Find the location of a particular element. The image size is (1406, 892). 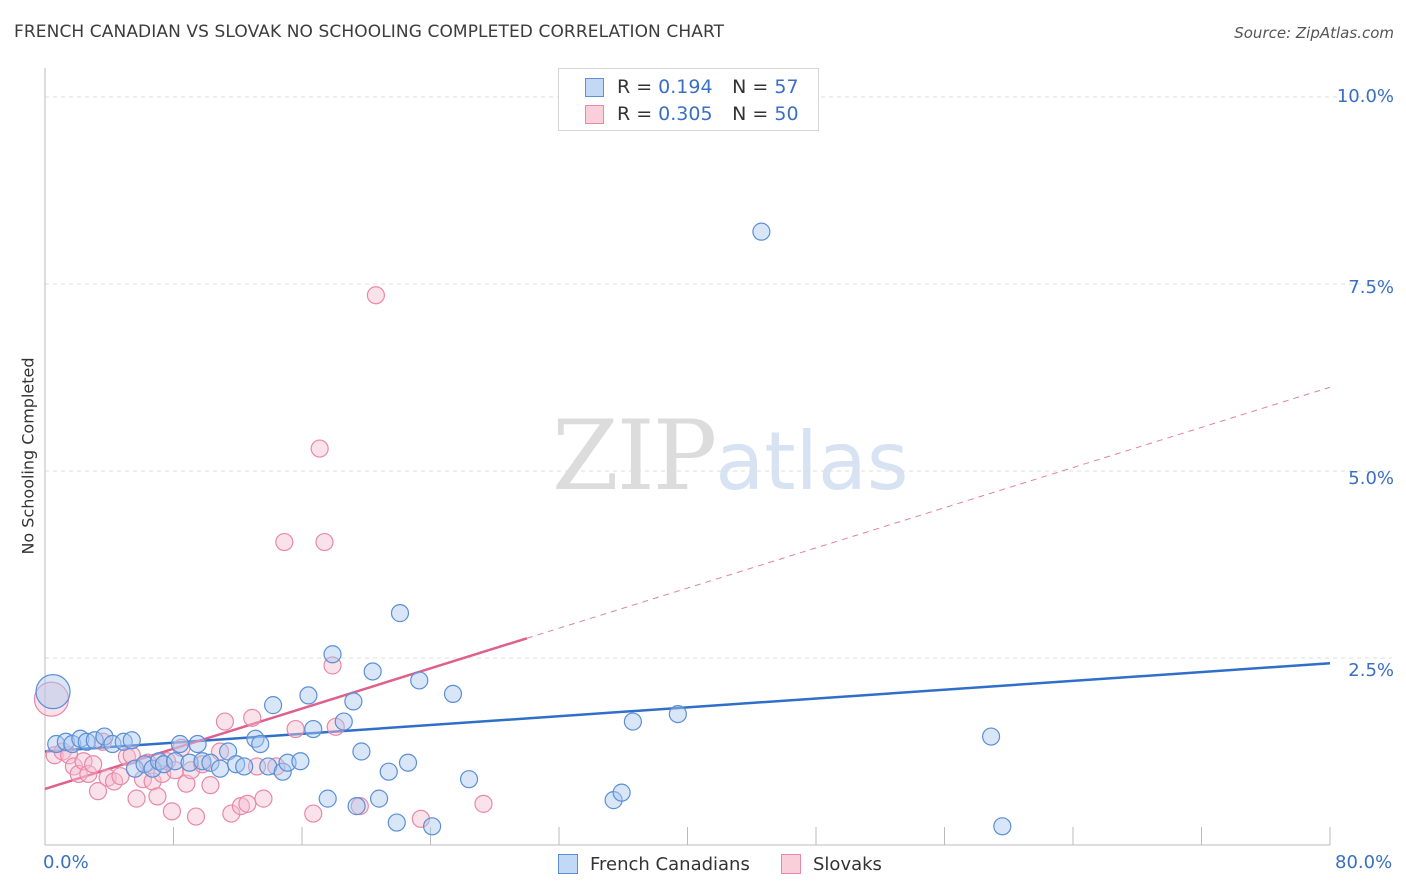

watermark-zip: ZIP is located at coordinates (634, 456).